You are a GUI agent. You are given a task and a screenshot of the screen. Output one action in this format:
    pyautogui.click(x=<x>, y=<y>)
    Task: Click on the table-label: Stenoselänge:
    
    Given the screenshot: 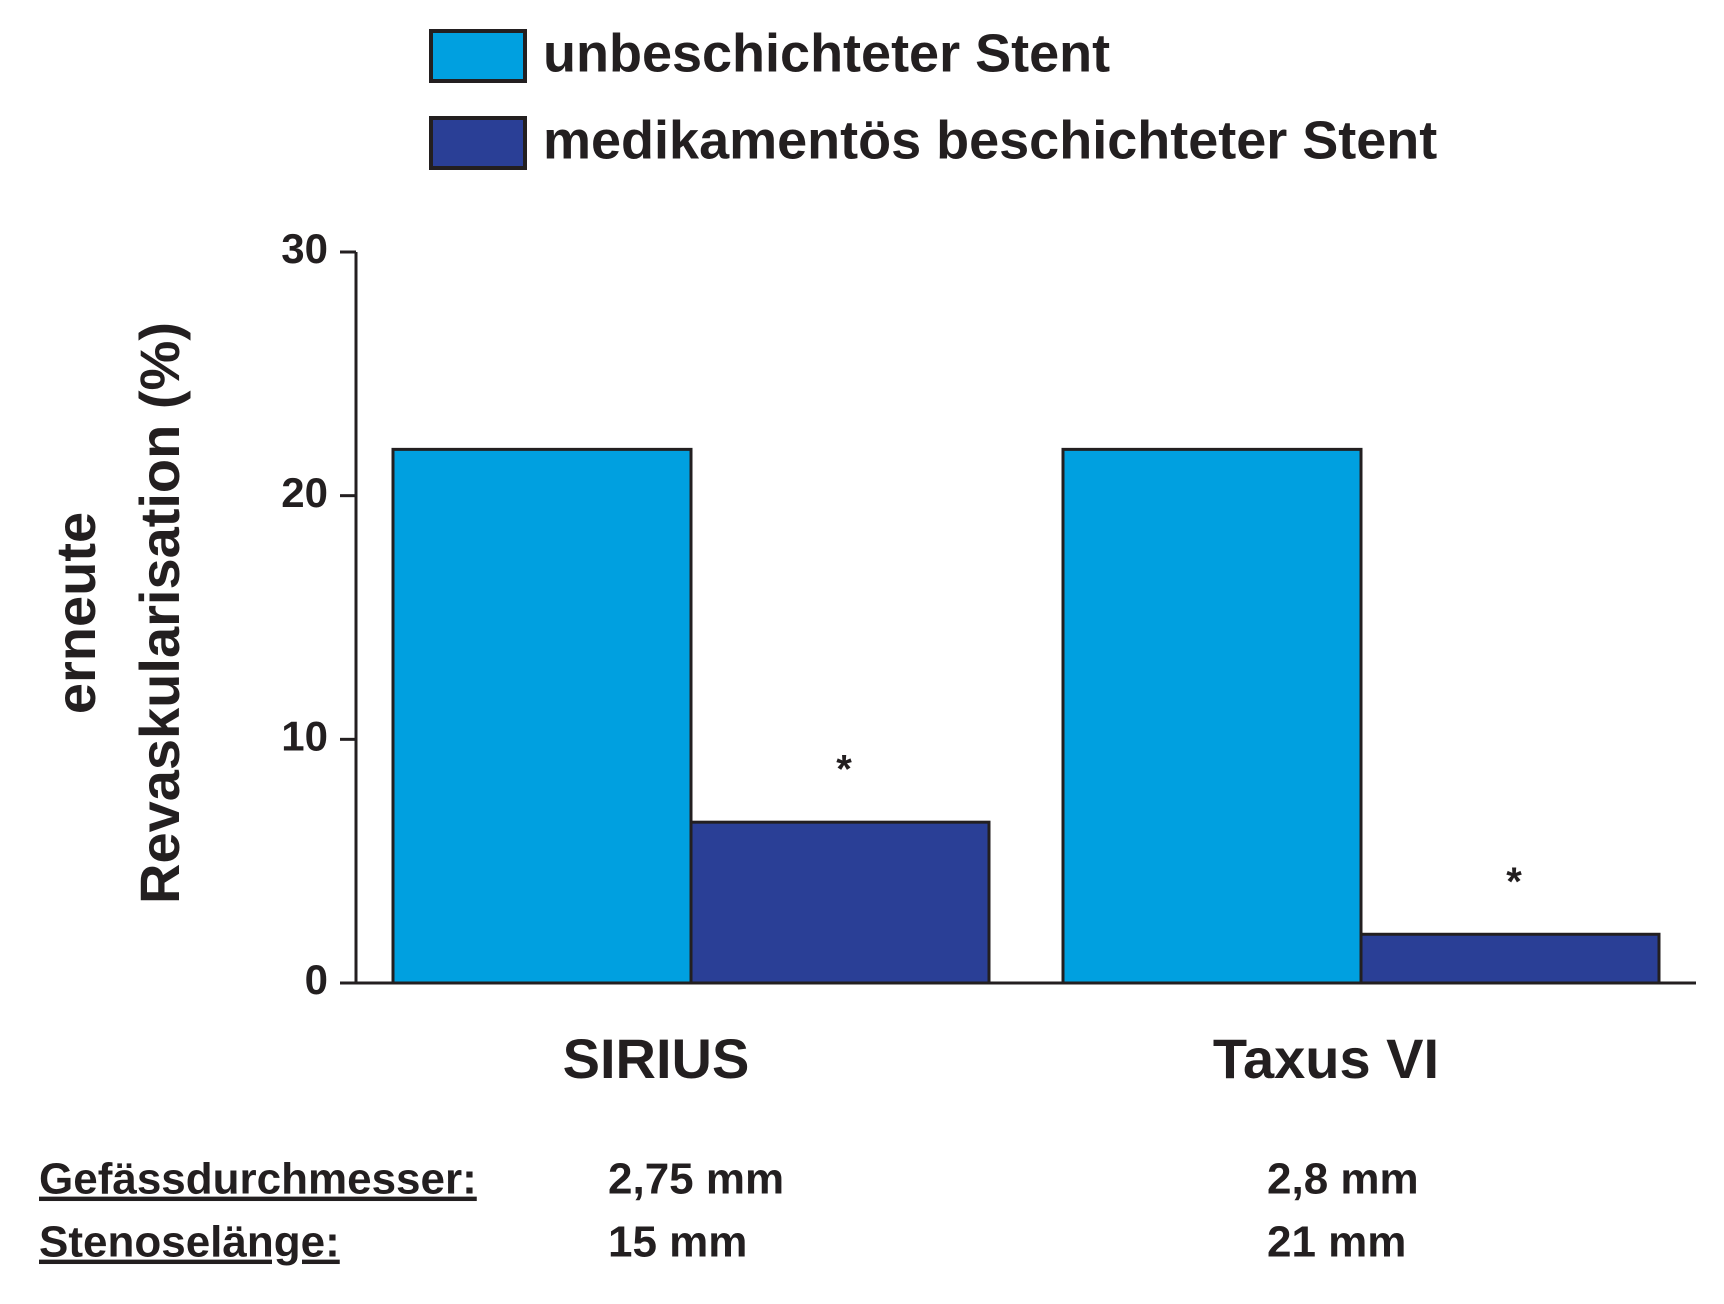 What is the action you would take?
    pyautogui.click(x=189, y=1242)
    